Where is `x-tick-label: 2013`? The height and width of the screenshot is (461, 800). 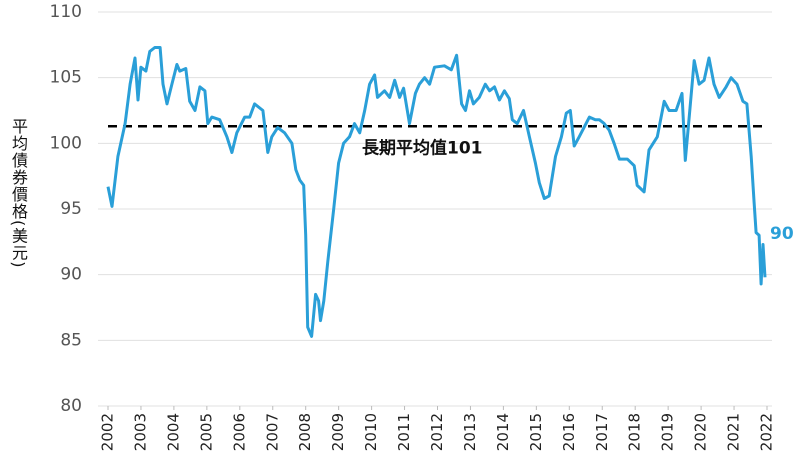 x-tick-label: 2013 is located at coordinates (470, 432).